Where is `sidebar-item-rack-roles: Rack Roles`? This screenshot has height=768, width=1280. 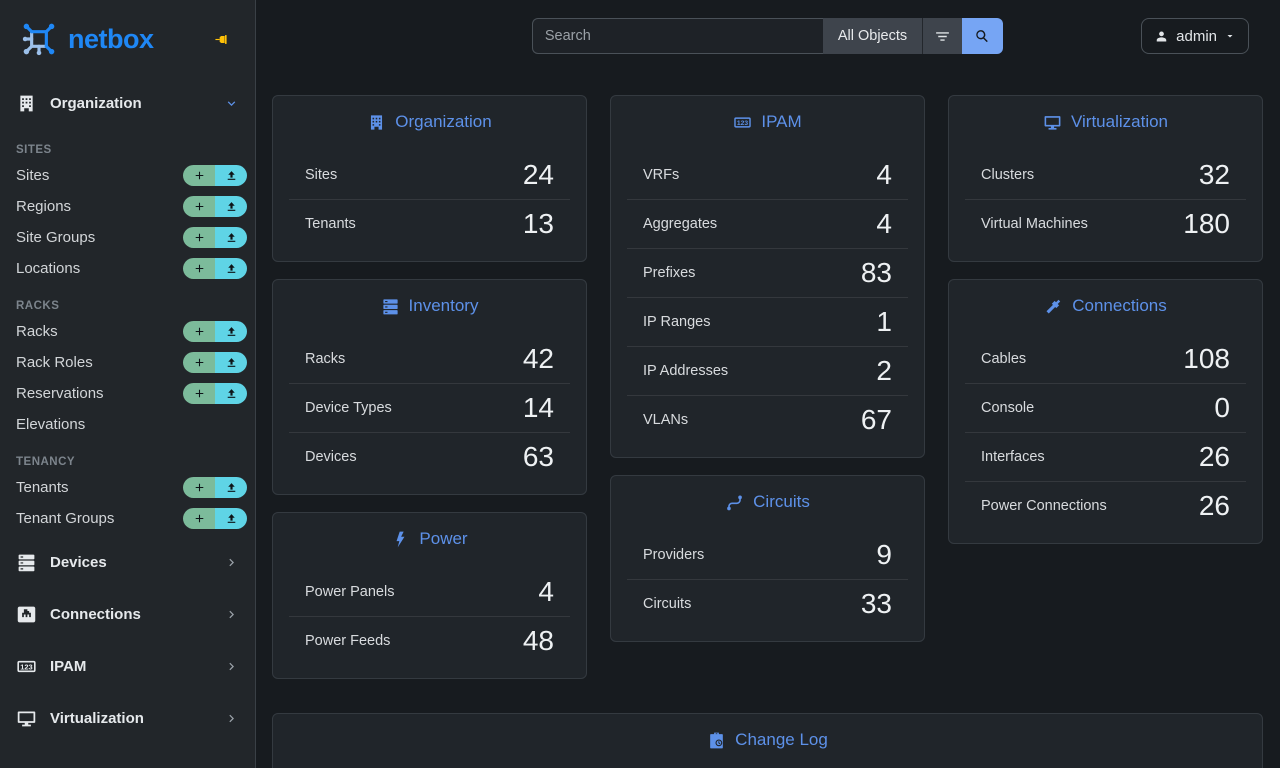
sidebar-item-rack-roles: Rack Roles is located at coordinates (127, 362).